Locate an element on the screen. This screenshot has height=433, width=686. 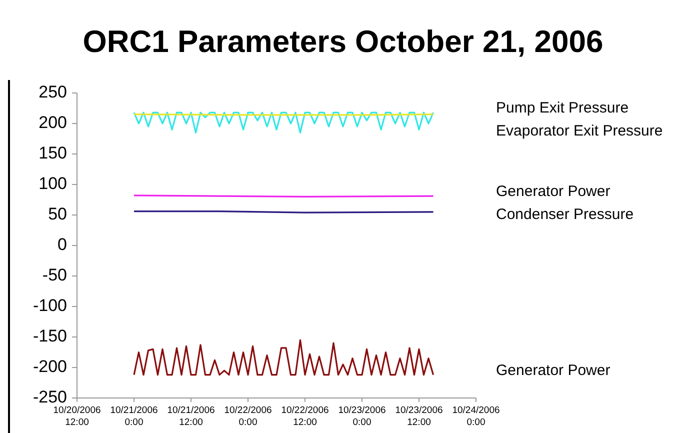
text: Pump Exit Pressure is located at coordinates (562, 107).